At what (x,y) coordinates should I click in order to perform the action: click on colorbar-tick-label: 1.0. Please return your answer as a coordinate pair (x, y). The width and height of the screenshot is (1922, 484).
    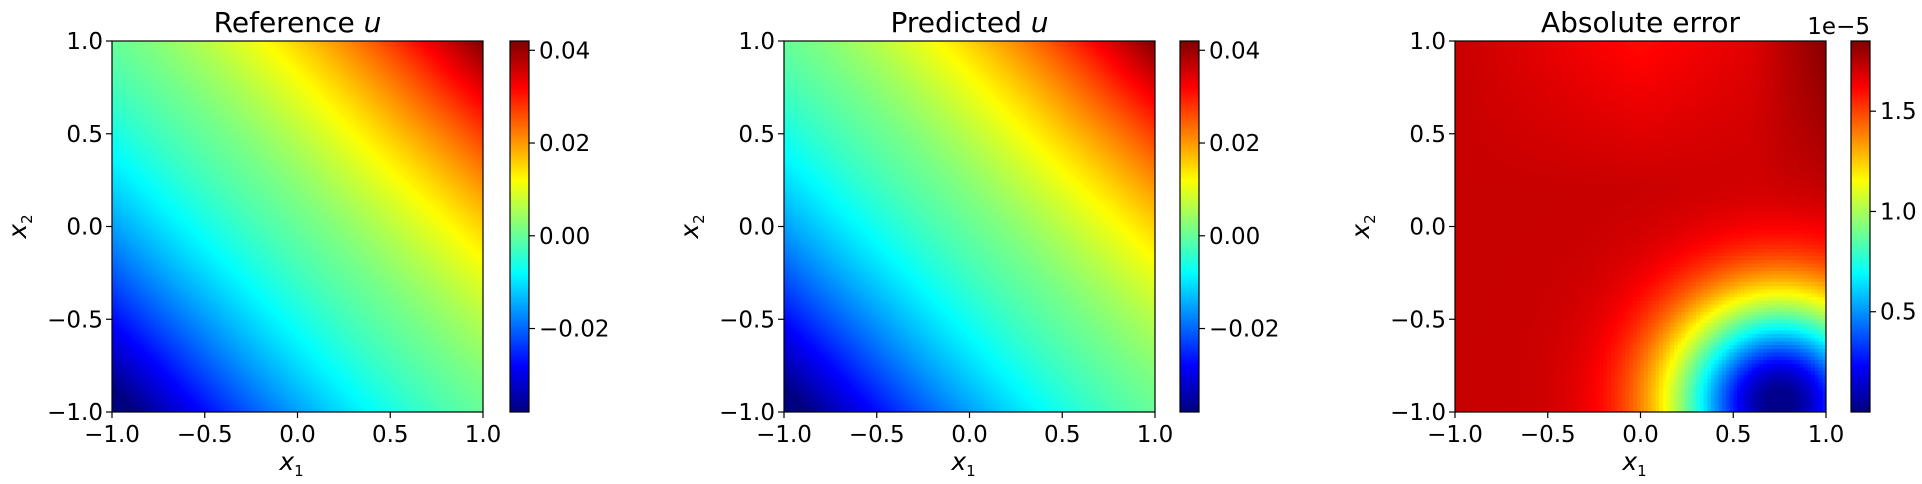
    Looking at the image, I should click on (1898, 212).